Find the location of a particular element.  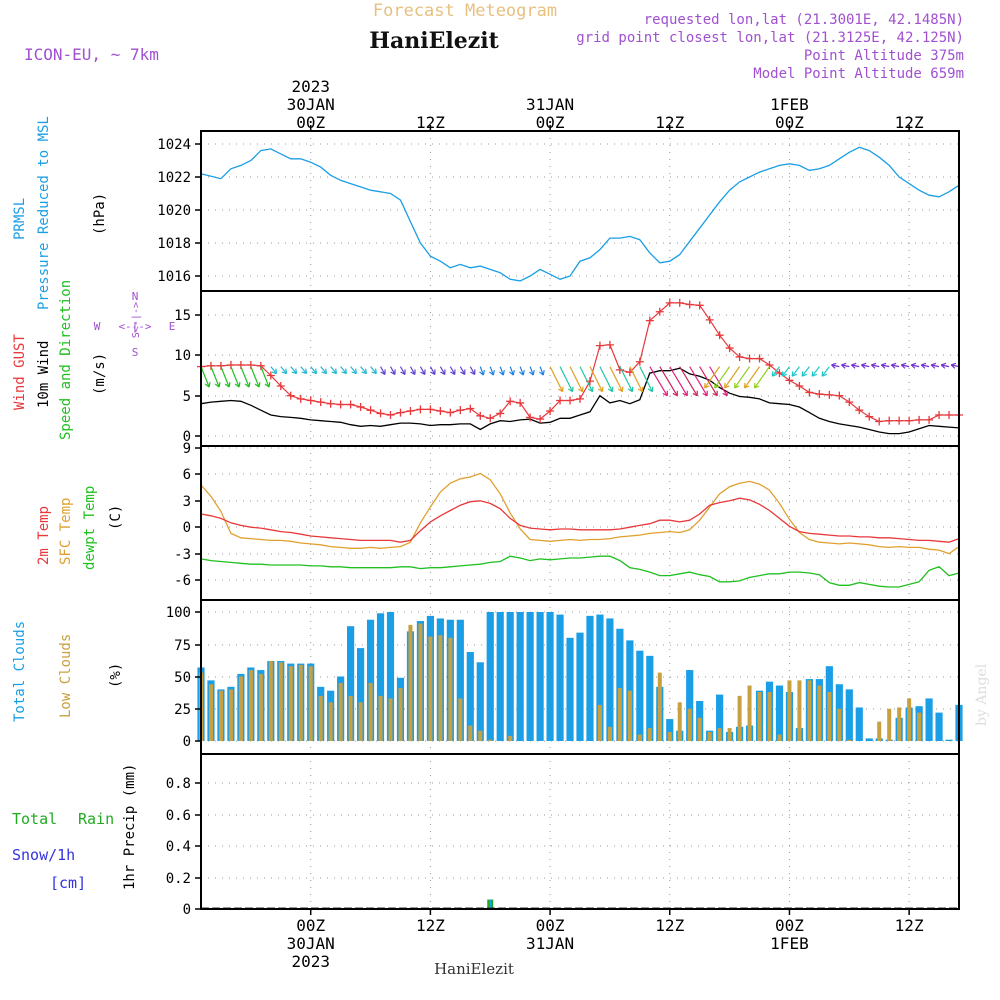

wind-ytick-label: 10 is located at coordinates (182, 356).